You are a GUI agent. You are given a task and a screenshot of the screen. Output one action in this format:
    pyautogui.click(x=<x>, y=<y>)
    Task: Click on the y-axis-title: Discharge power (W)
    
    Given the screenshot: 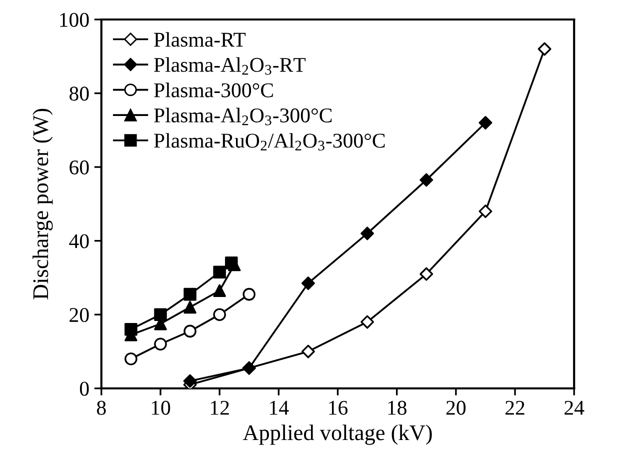 What is the action you would take?
    pyautogui.click(x=42, y=204)
    